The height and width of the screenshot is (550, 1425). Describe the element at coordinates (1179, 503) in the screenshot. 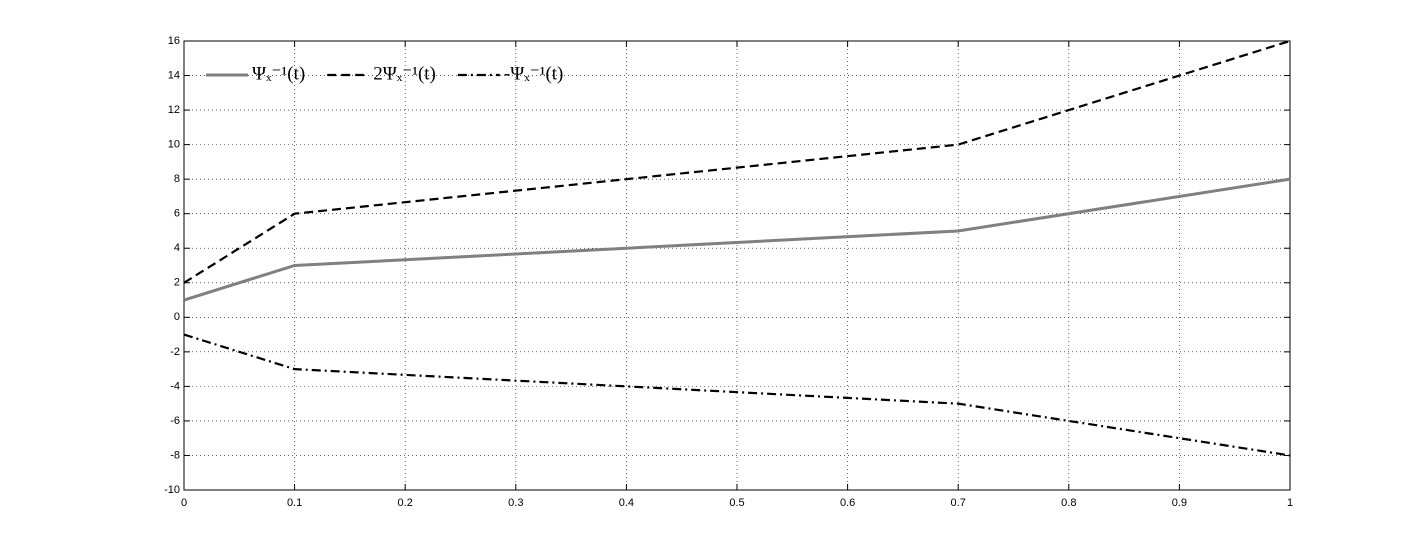

I see `x-tick-label: 0.9` at that location.